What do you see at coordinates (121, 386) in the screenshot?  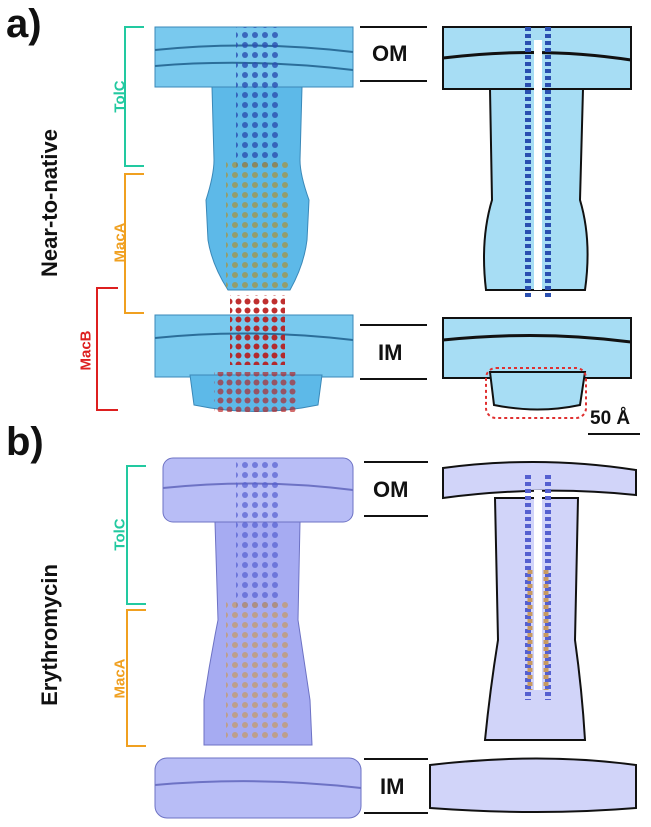 I see `component-brackets` at bounding box center [121, 386].